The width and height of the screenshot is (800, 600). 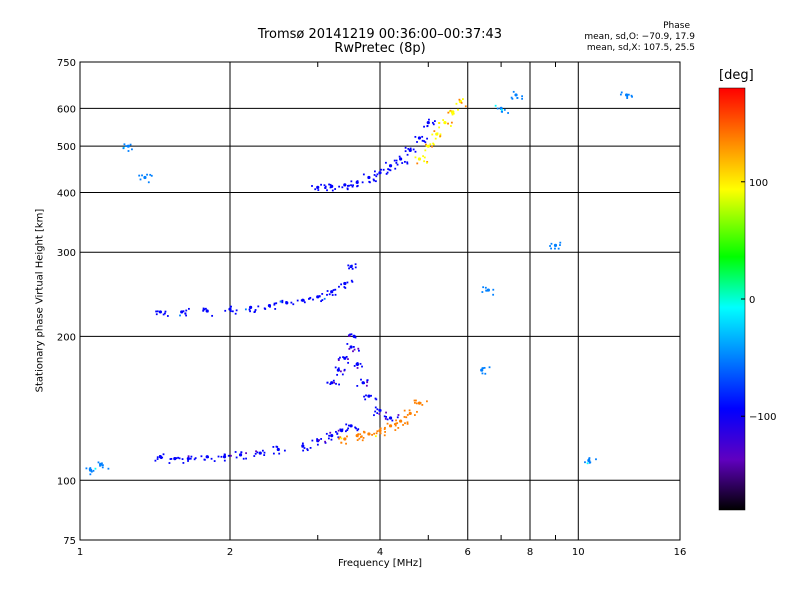 What do you see at coordinates (380, 563) in the screenshot?
I see `x-axis-label: Frequency [MHz]` at bounding box center [380, 563].